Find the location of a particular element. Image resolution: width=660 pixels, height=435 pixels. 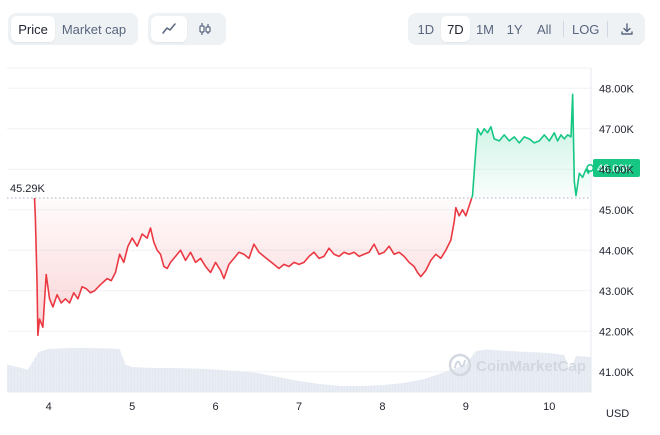

download-icon is located at coordinates (627, 29).